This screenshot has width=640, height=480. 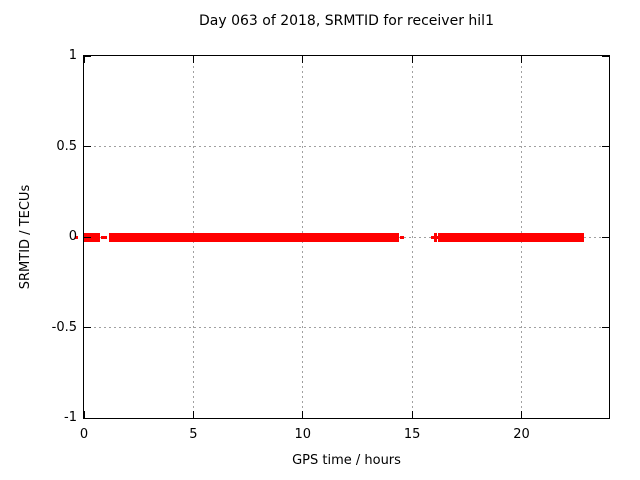 What do you see at coordinates (303, 434) in the screenshot?
I see `x-tick-label: 10` at bounding box center [303, 434].